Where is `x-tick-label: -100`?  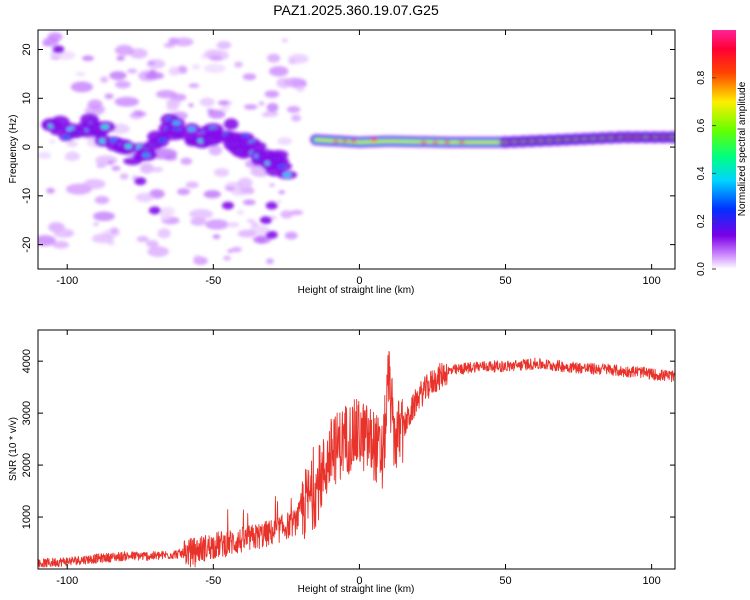 x-tick-label: -100 is located at coordinates (67, 581).